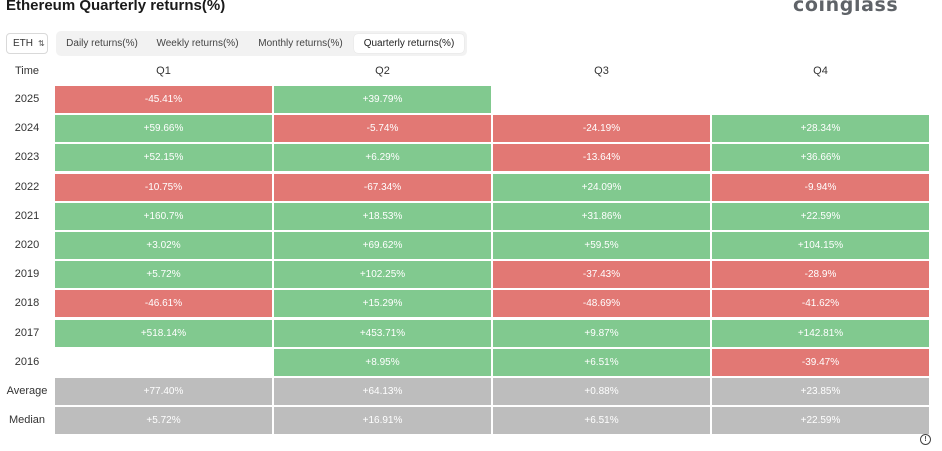  What do you see at coordinates (601, 71) in the screenshot?
I see `quarter-header-q3: Q3` at bounding box center [601, 71].